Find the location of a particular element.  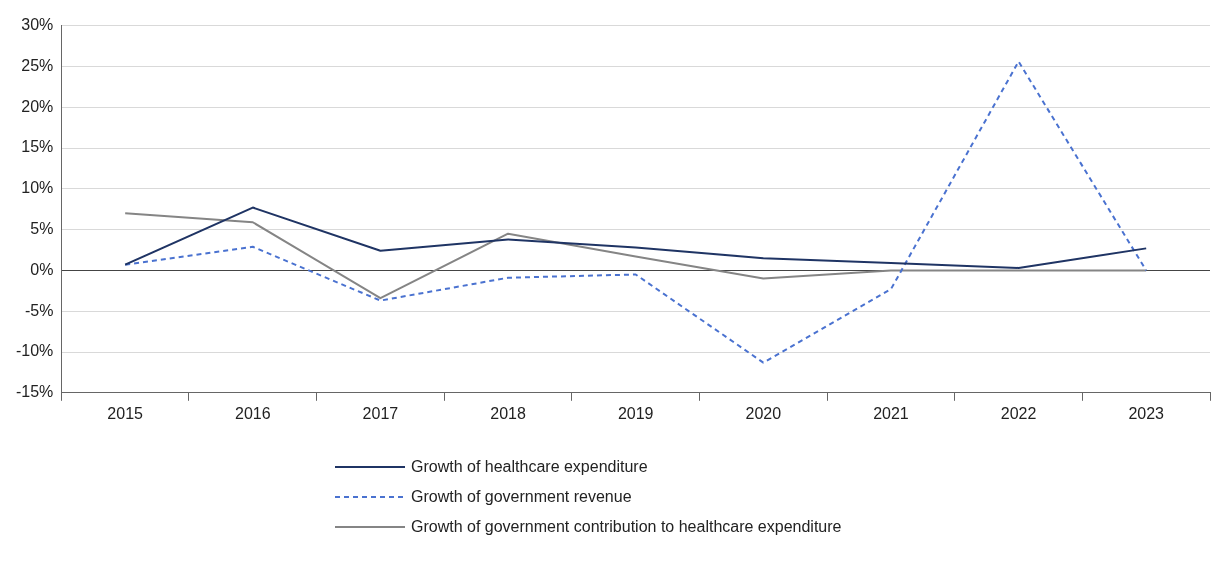

legend-label: Growth of government revenue is located at coordinates (521, 497).